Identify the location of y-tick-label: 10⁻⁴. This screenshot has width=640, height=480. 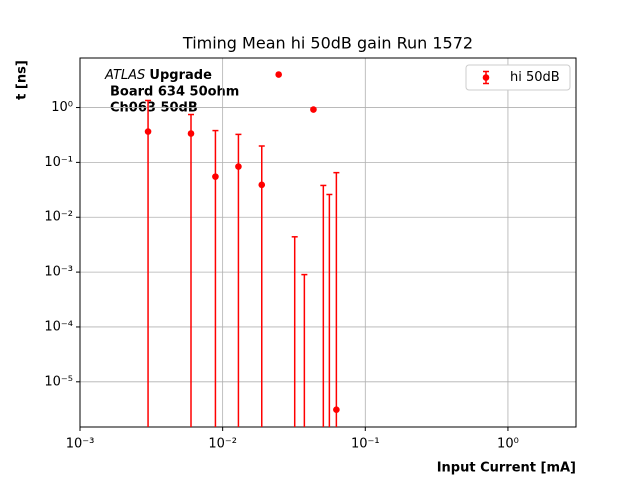
(58, 326).